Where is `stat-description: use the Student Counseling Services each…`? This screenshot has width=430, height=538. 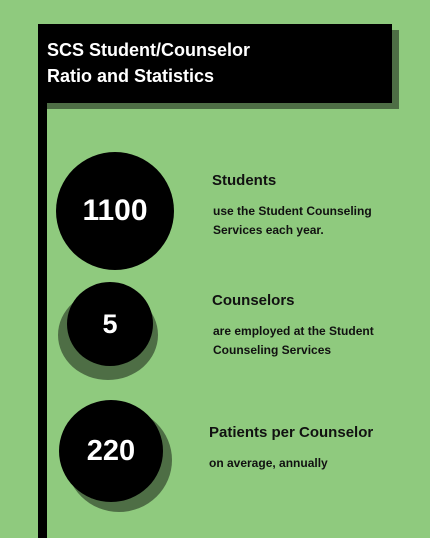
stat-description: use the Student Counseling Services each… is located at coordinates (313, 221).